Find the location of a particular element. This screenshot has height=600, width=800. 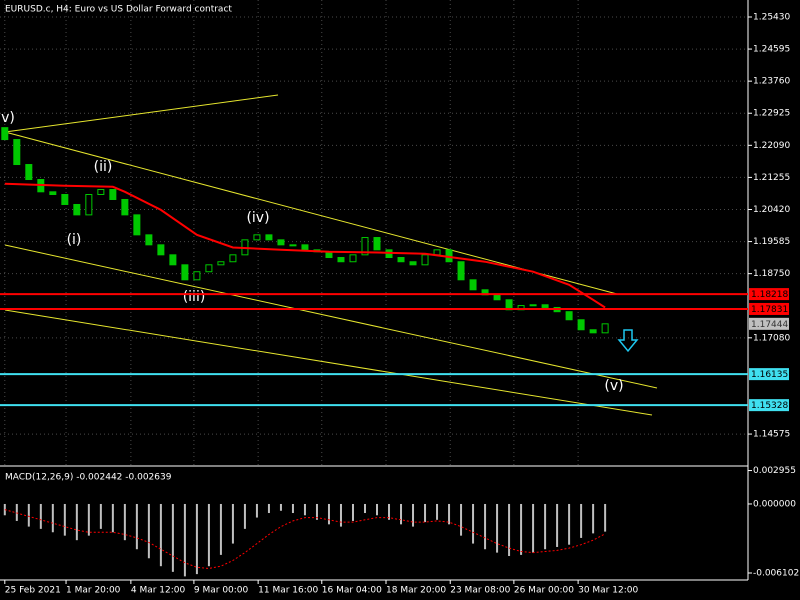

price-label: 1.15328 is located at coordinates (769, 406).